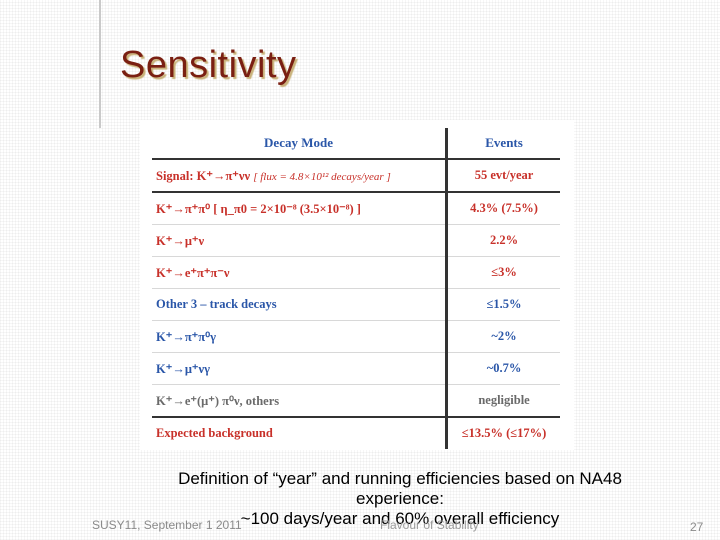 This screenshot has height=540, width=720. Describe the element at coordinates (502, 401) in the screenshot. I see `row-events: negligible` at that location.